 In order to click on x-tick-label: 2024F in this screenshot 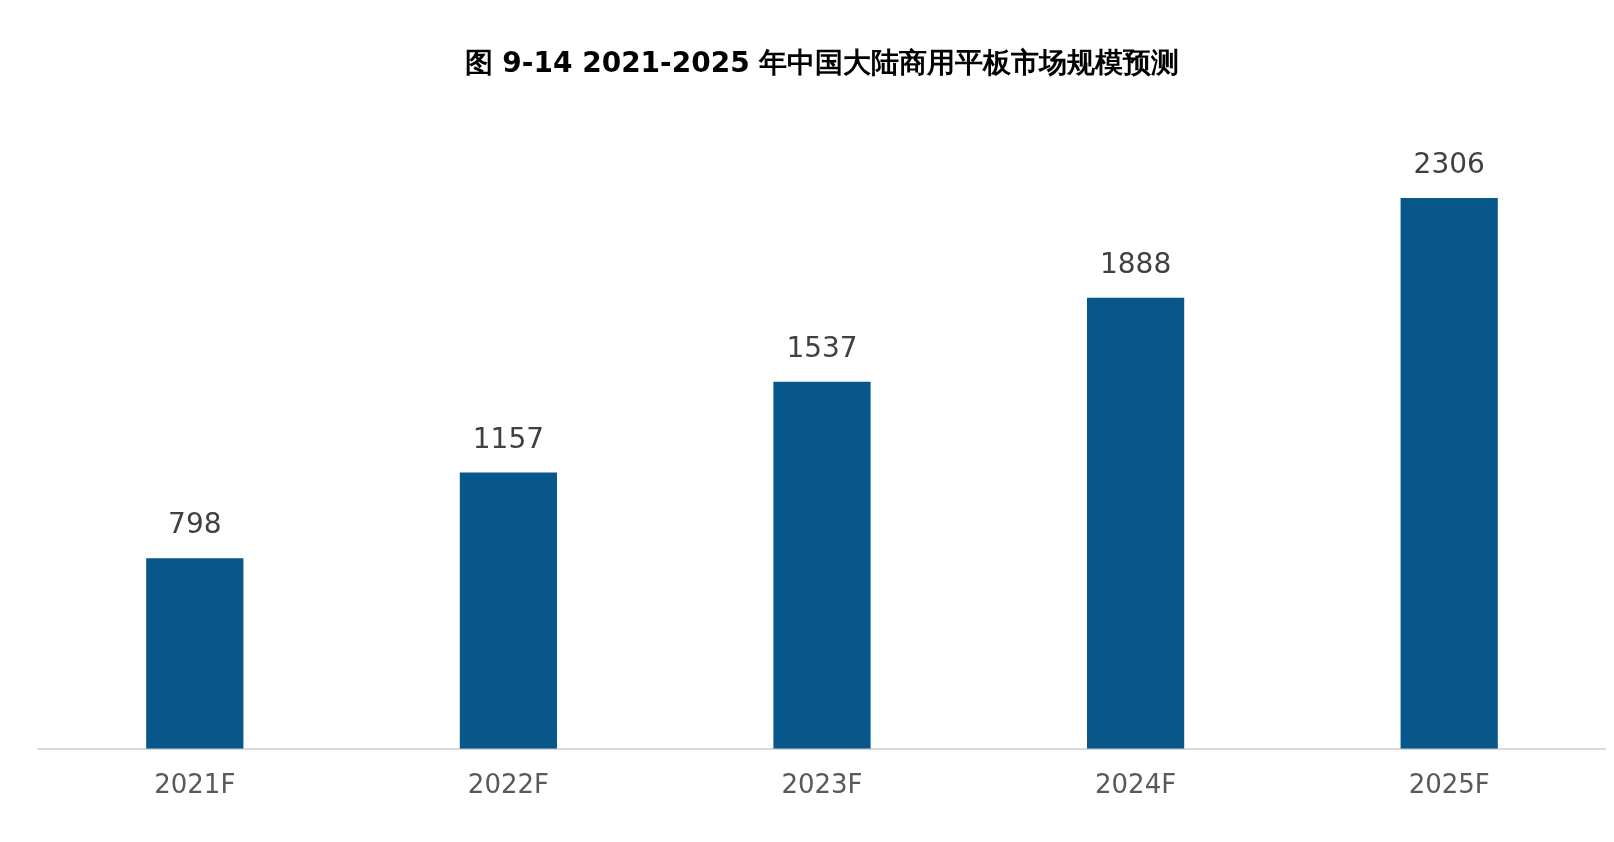, I will do `click(1136, 784)`.